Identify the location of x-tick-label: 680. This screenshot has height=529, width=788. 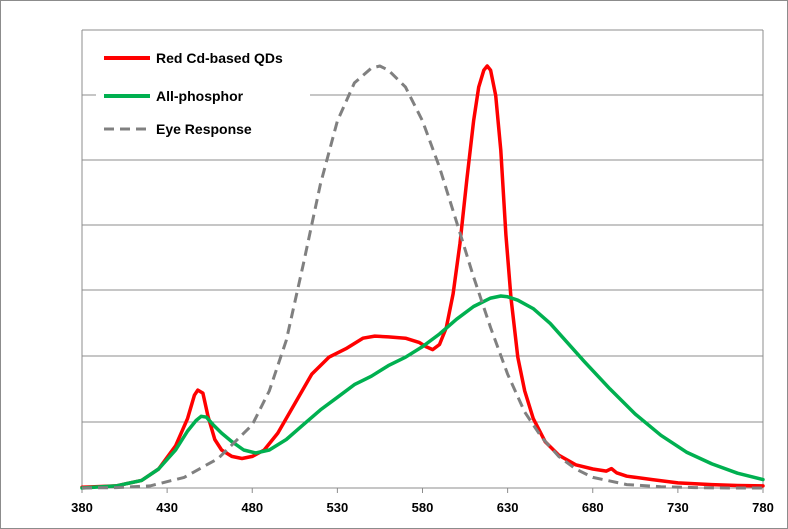
(593, 507).